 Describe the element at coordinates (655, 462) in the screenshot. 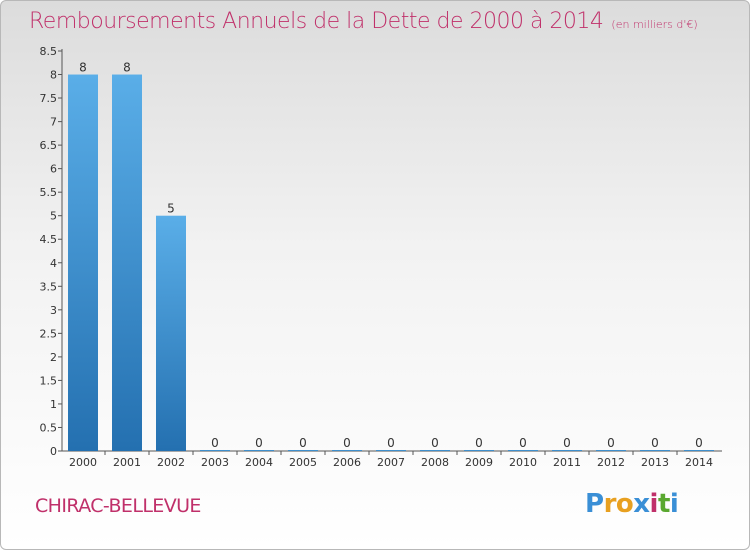

I see `x-tick-label: 2013` at that location.